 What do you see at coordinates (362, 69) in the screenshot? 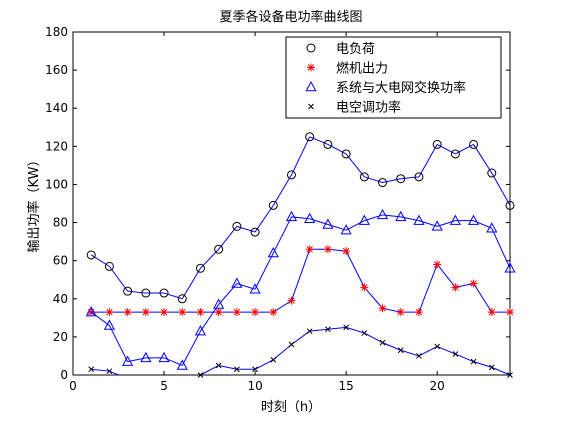
I see `legend-label: 燃机出力` at bounding box center [362, 69].